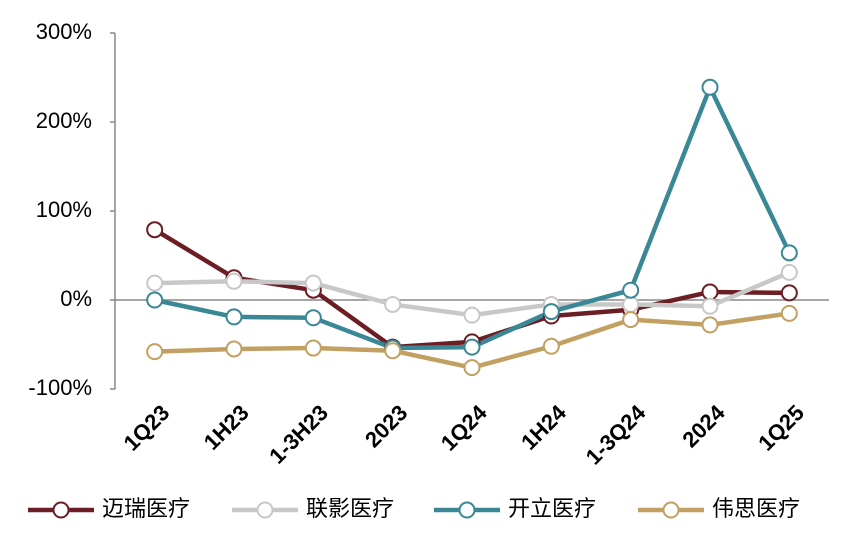  Describe the element at coordinates (552, 508) in the screenshot. I see `legend-label: 开立医疗` at that location.